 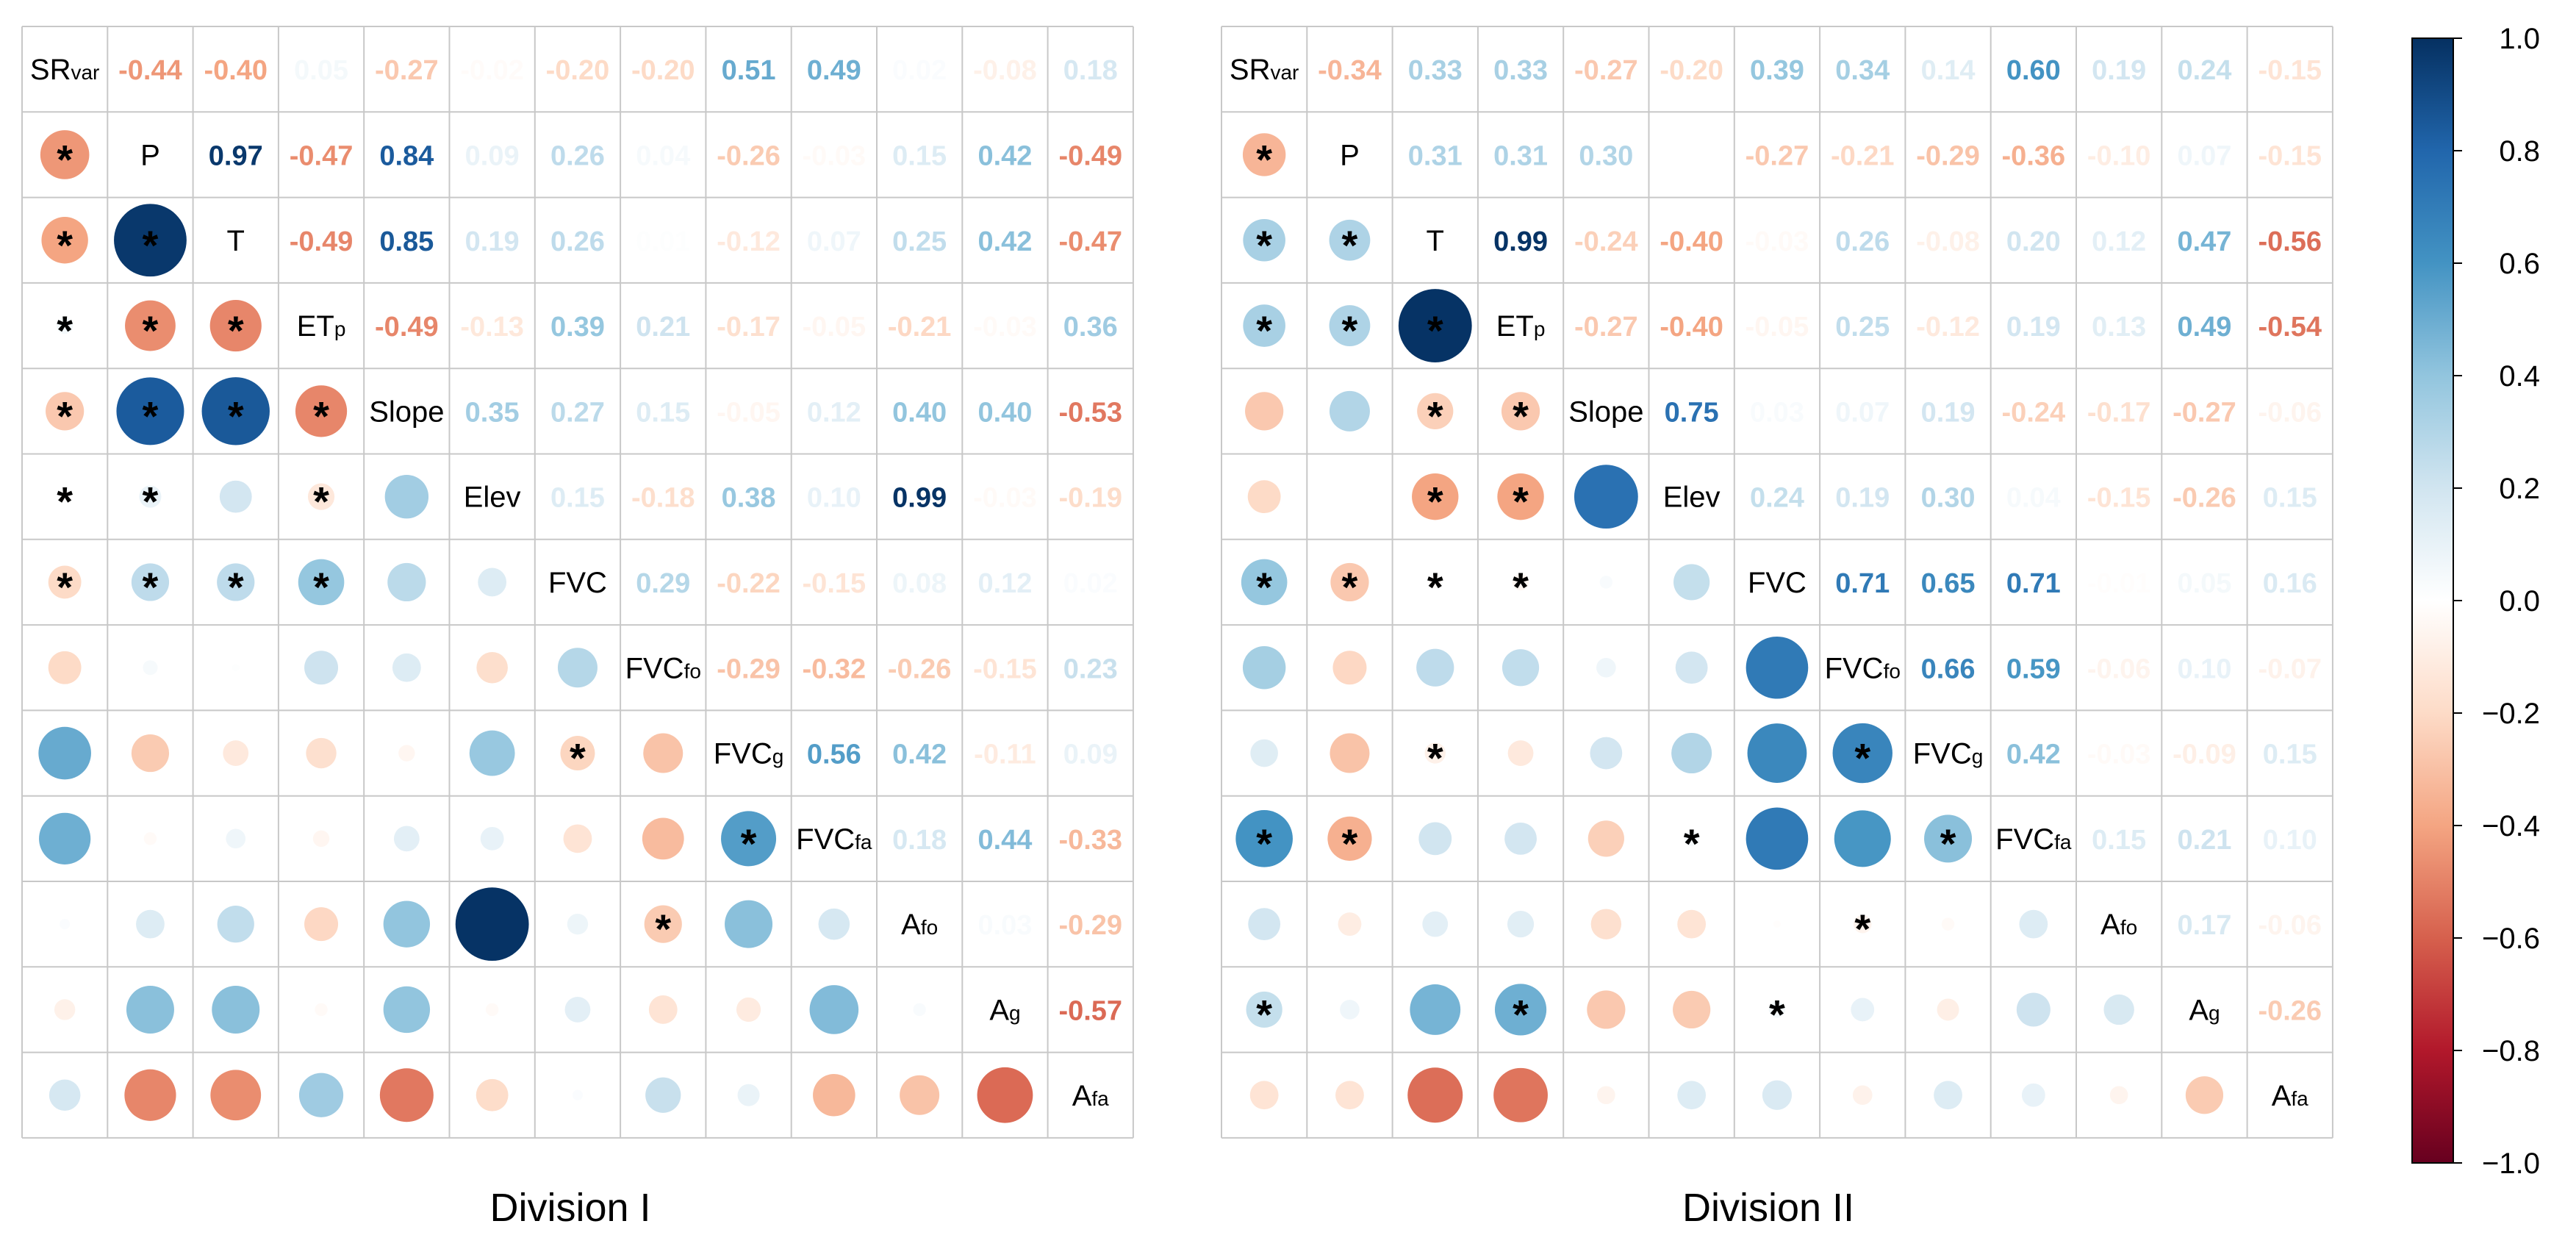 I want to click on coefficient-value: 0.75, so click(x=1692, y=412).